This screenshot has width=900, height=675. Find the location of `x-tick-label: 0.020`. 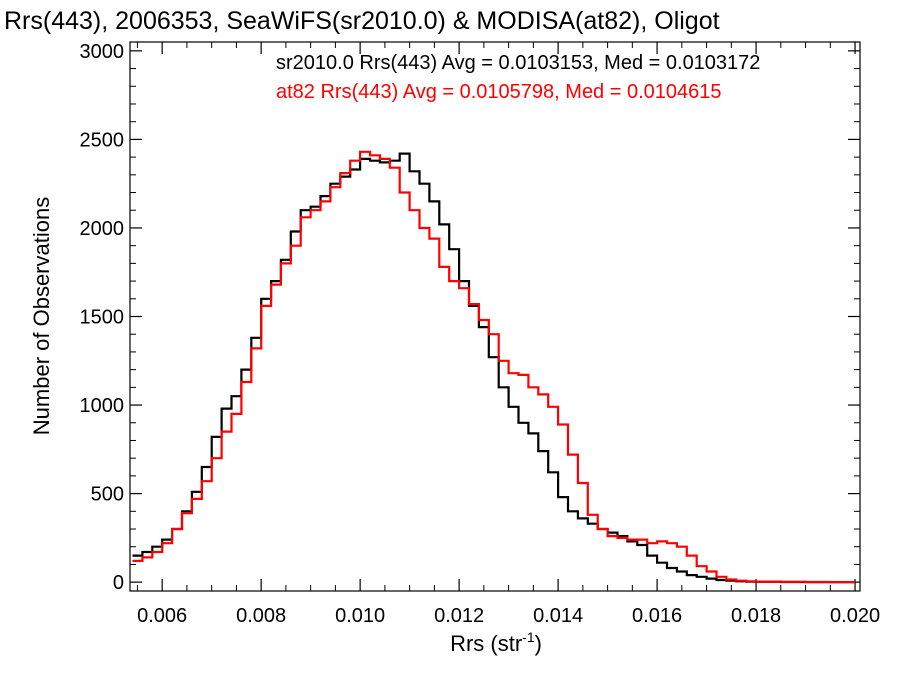

x-tick-label: 0.020 is located at coordinates (855, 616).